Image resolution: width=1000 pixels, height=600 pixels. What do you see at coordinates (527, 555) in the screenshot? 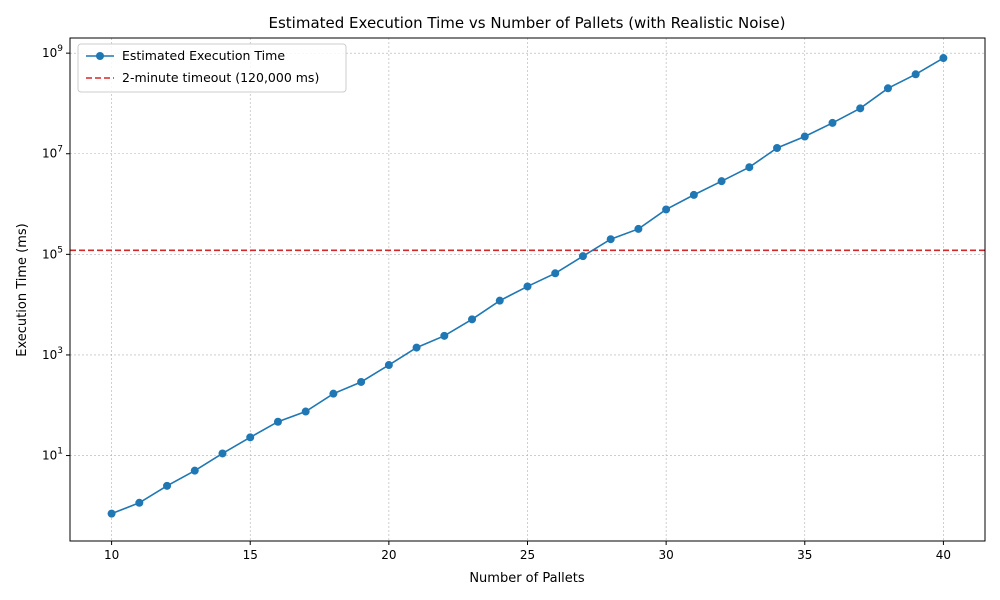
I see `x-tick-label: 25` at bounding box center [527, 555].